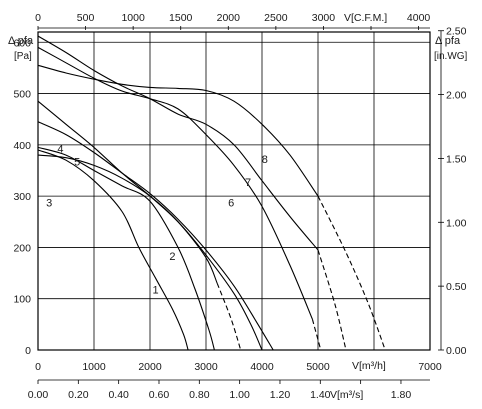  What do you see at coordinates (351, 273) in the screenshot?
I see `curve-8-extrapolated` at bounding box center [351, 273].